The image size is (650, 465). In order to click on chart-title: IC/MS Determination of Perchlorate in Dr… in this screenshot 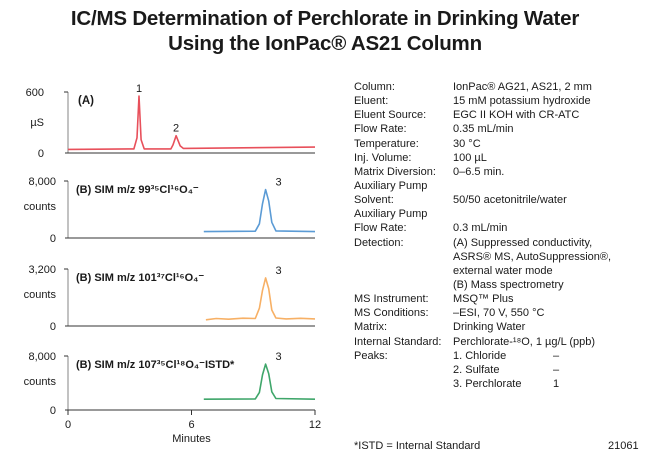, I will do `click(325, 31)`.